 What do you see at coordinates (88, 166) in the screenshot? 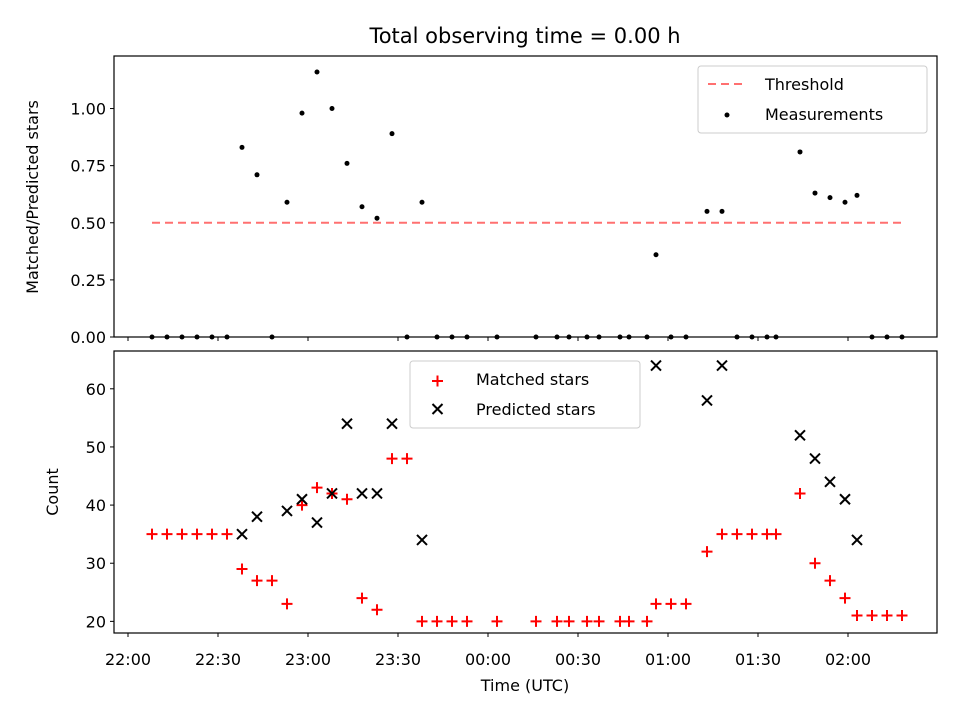
I see `top-y-tick-label: 0.75` at bounding box center [88, 166].